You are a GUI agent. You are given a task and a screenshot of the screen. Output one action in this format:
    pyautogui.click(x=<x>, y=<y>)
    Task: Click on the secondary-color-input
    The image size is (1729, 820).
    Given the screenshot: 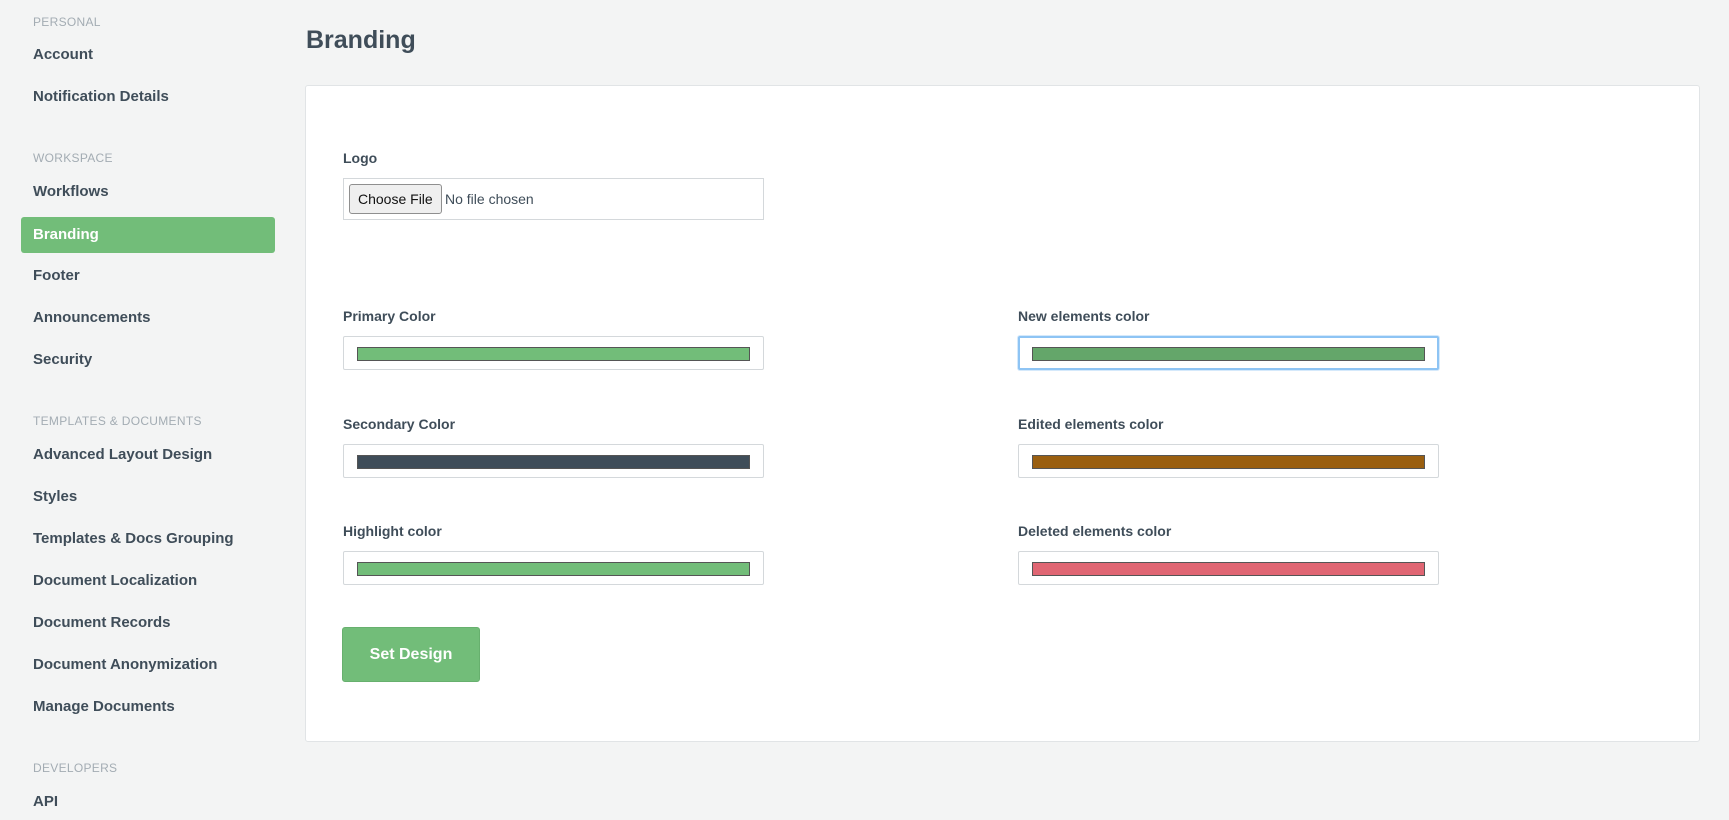 What is the action you would take?
    pyautogui.click(x=553, y=461)
    